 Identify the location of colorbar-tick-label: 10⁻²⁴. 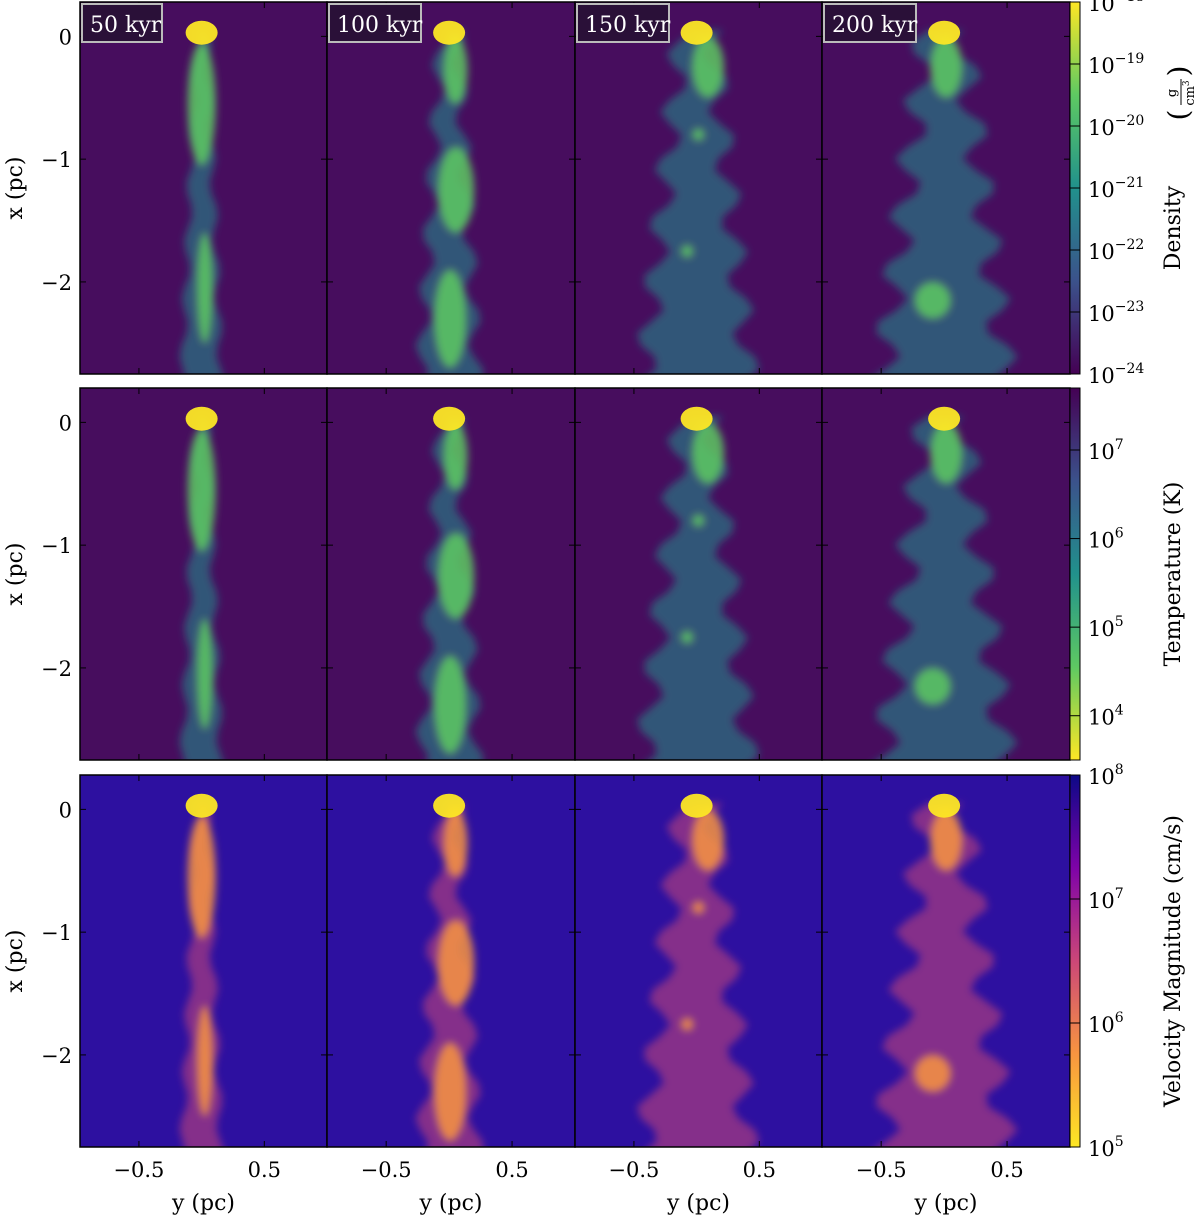
(1116, 374).